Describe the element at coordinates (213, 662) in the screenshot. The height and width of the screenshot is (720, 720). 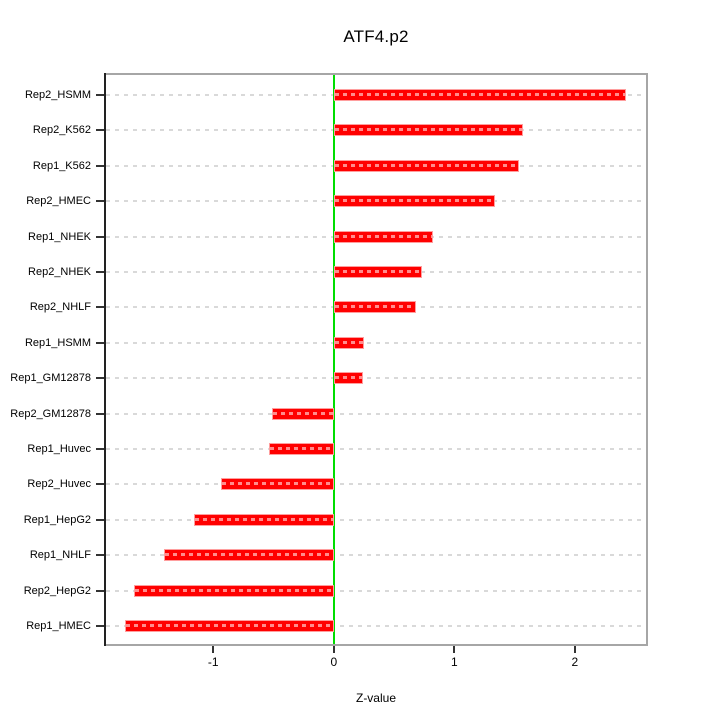
I see `x-tick-label: -1` at that location.